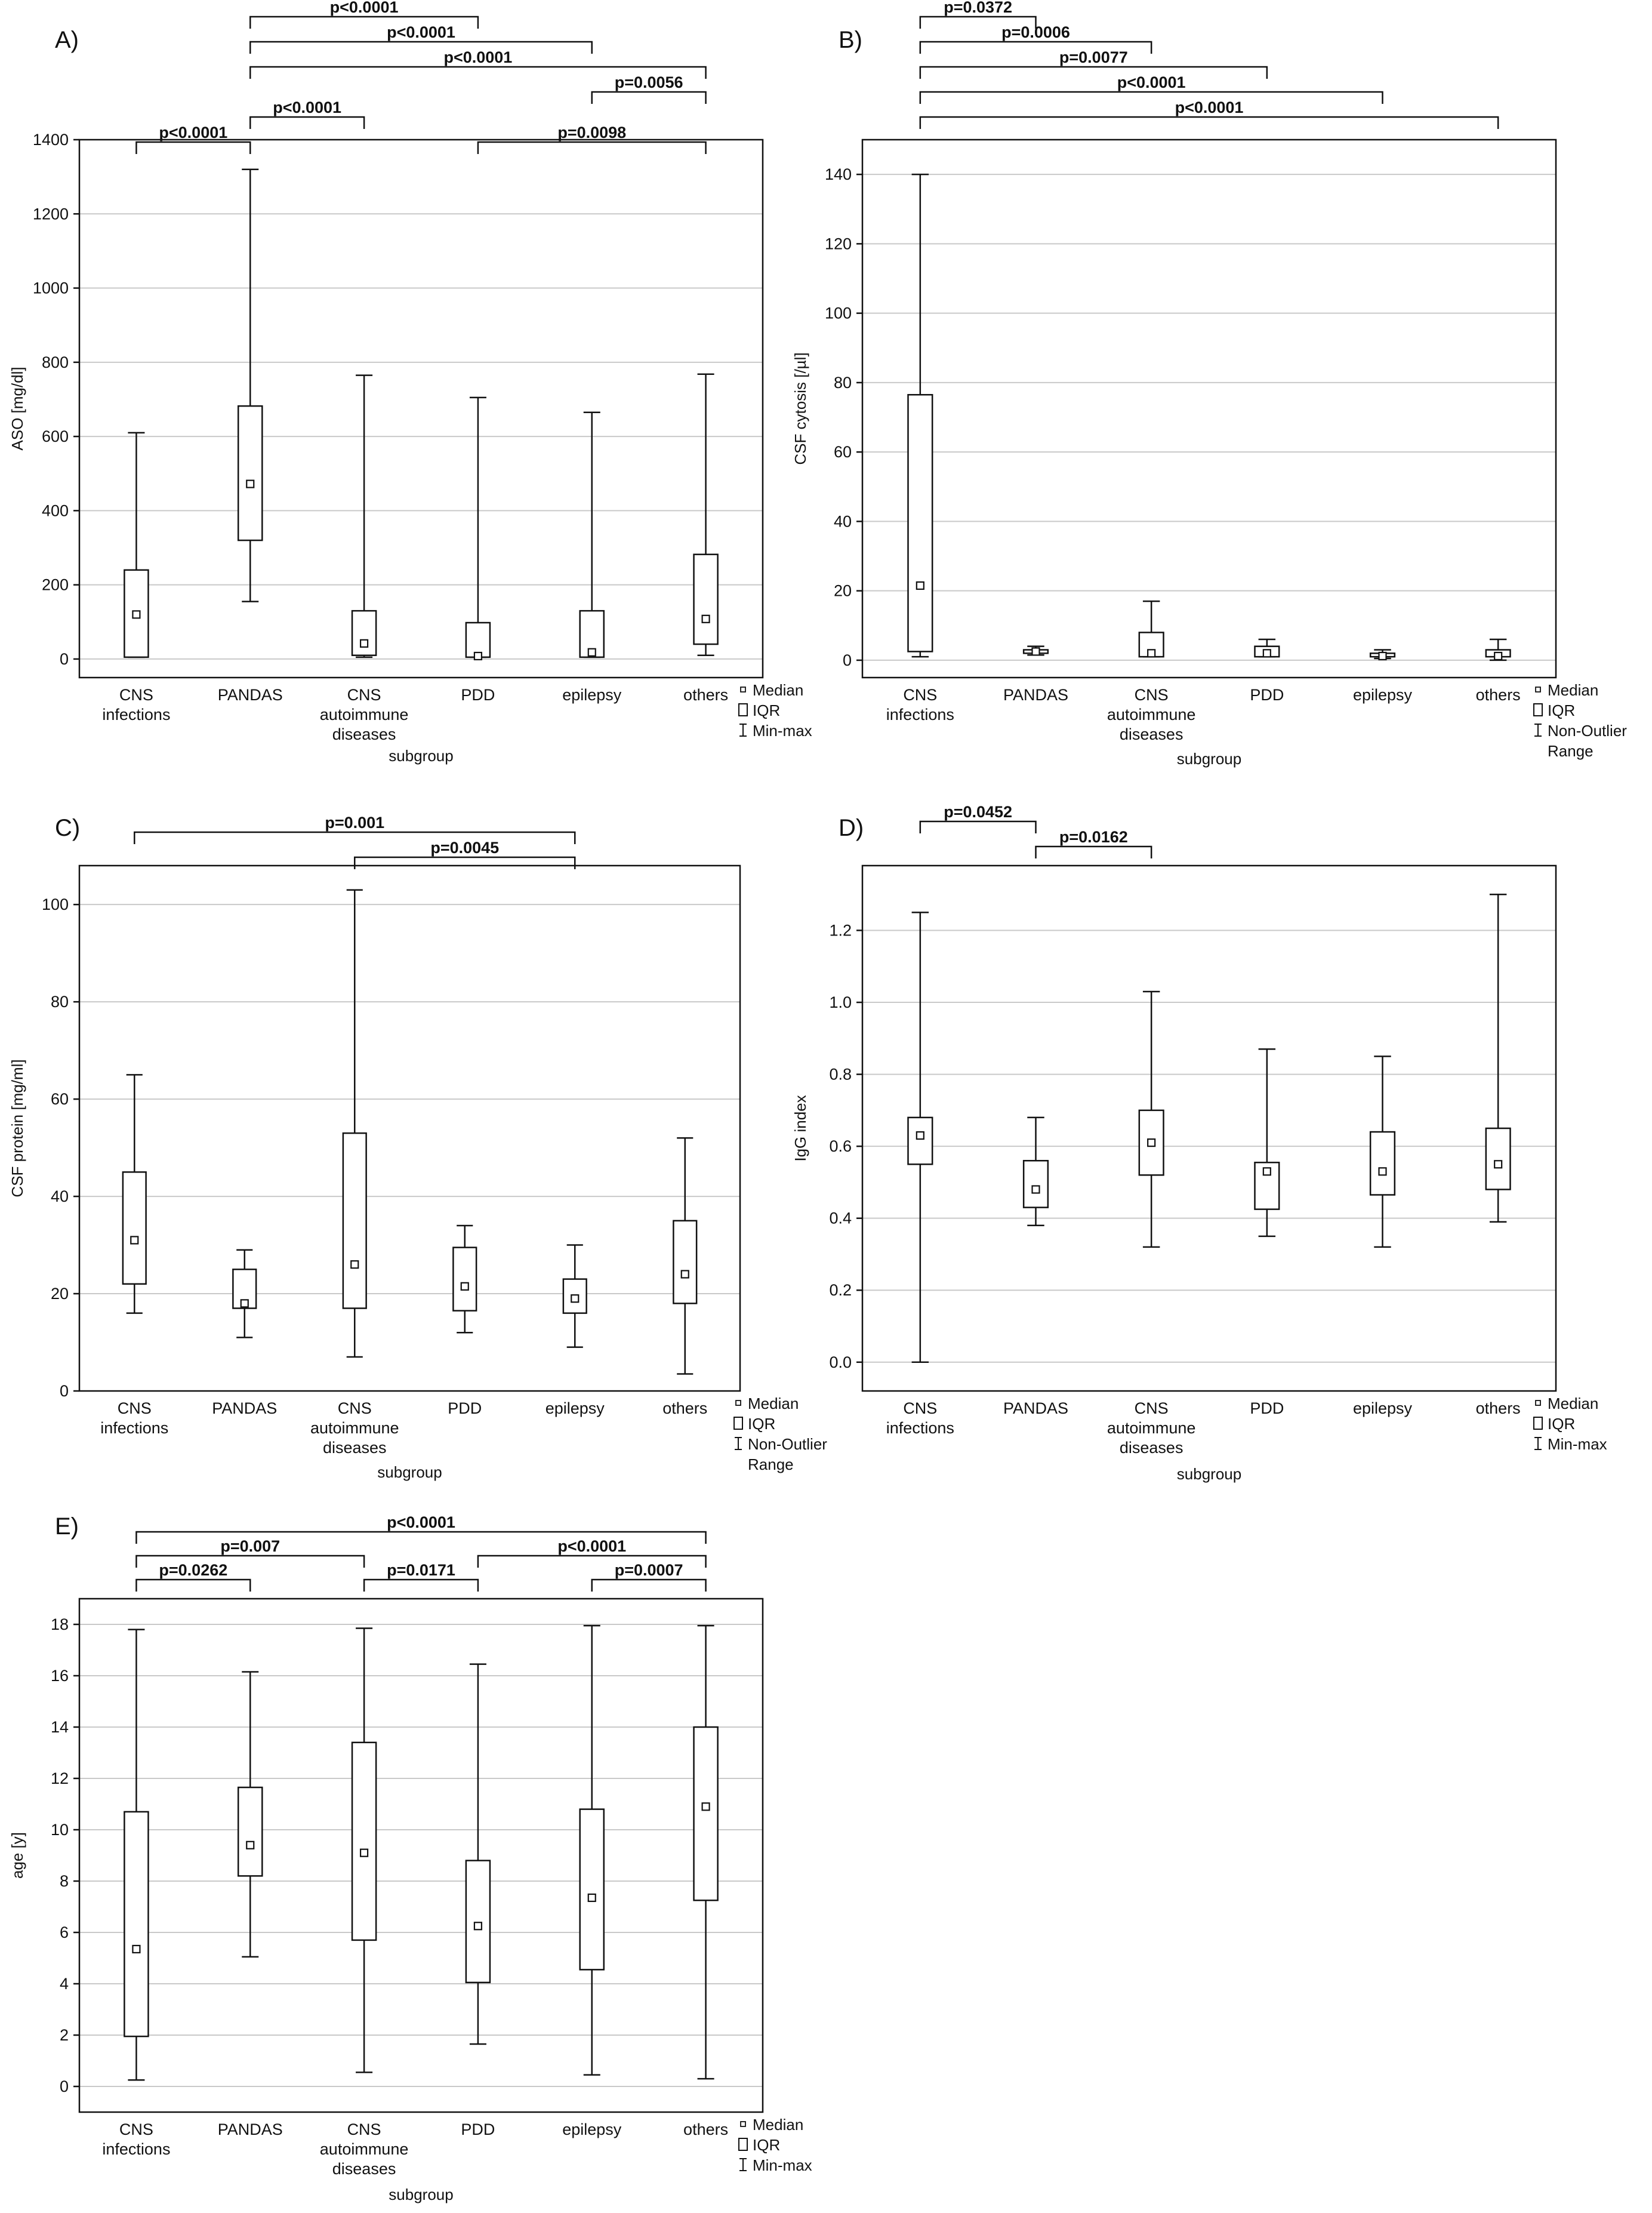 The image size is (1652, 2213). Describe the element at coordinates (1209, 1474) in the screenshot. I see `x-axis-title: subgroup` at that location.